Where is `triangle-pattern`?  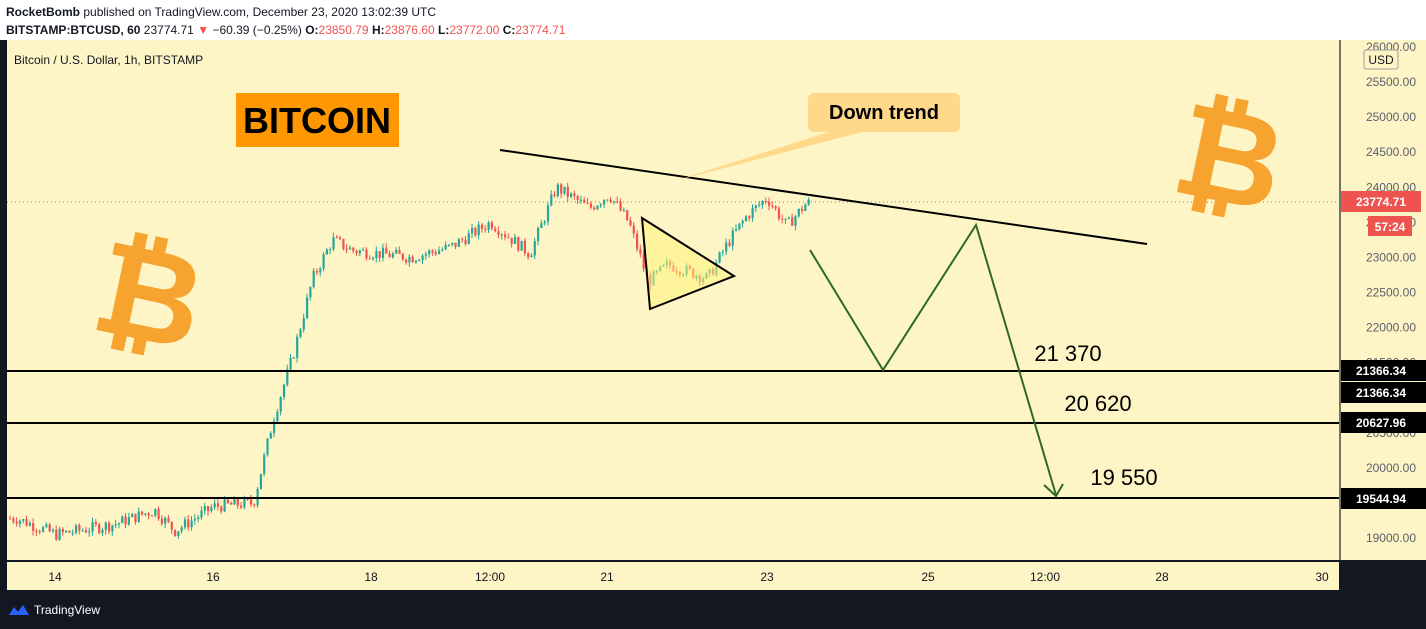 triangle-pattern is located at coordinates (688, 263).